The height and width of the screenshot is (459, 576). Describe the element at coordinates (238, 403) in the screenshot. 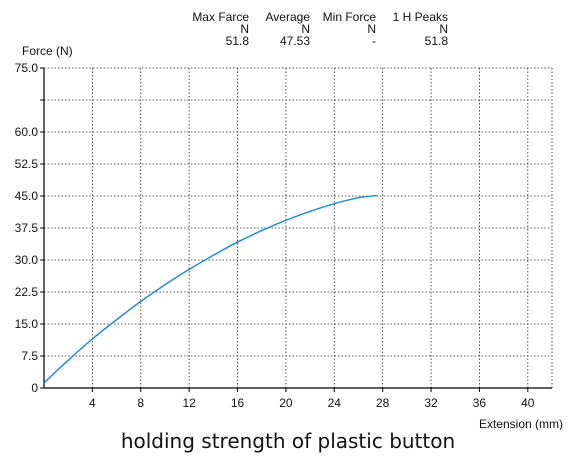

I see `x-tick-label: 16` at that location.